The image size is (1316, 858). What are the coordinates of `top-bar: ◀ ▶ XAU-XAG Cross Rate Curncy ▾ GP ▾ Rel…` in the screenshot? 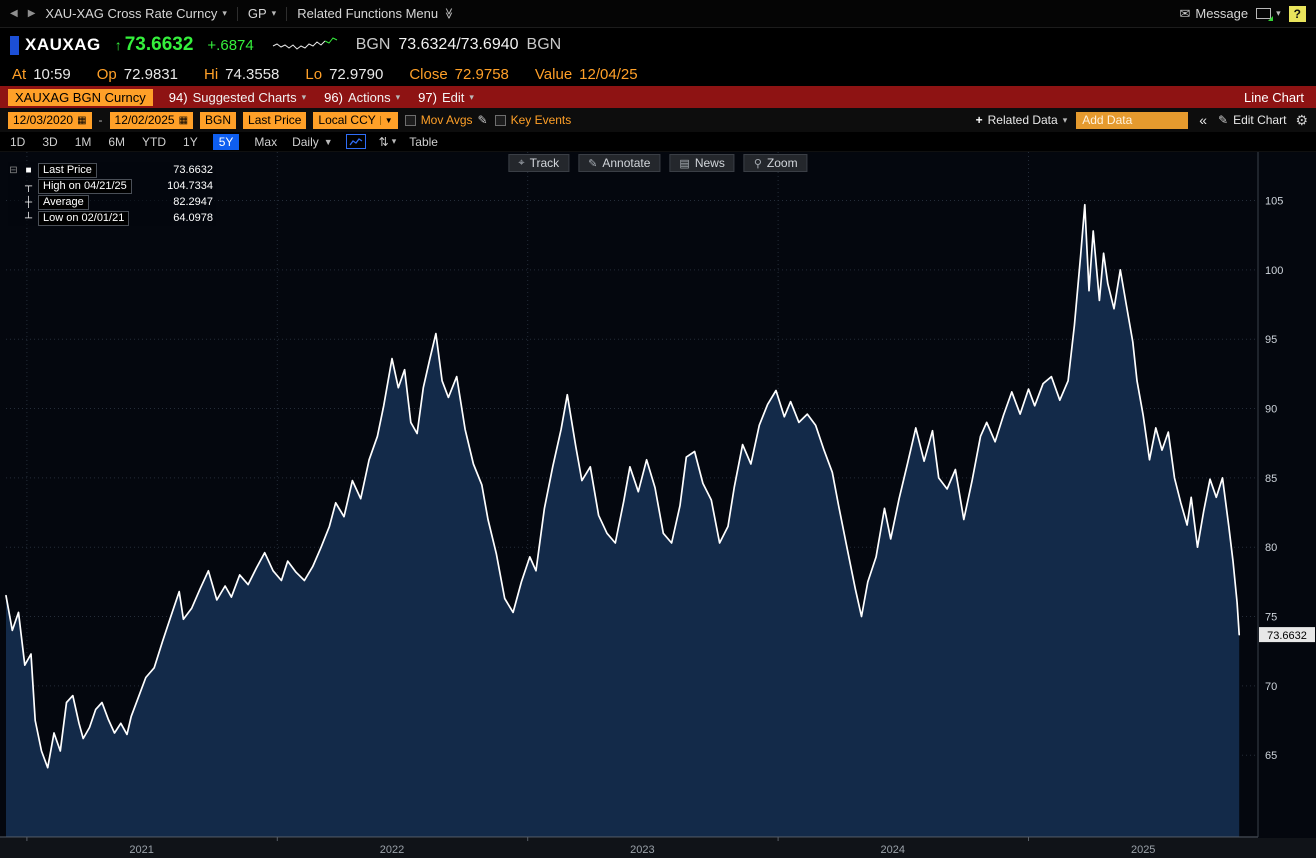 It's located at (658, 14).